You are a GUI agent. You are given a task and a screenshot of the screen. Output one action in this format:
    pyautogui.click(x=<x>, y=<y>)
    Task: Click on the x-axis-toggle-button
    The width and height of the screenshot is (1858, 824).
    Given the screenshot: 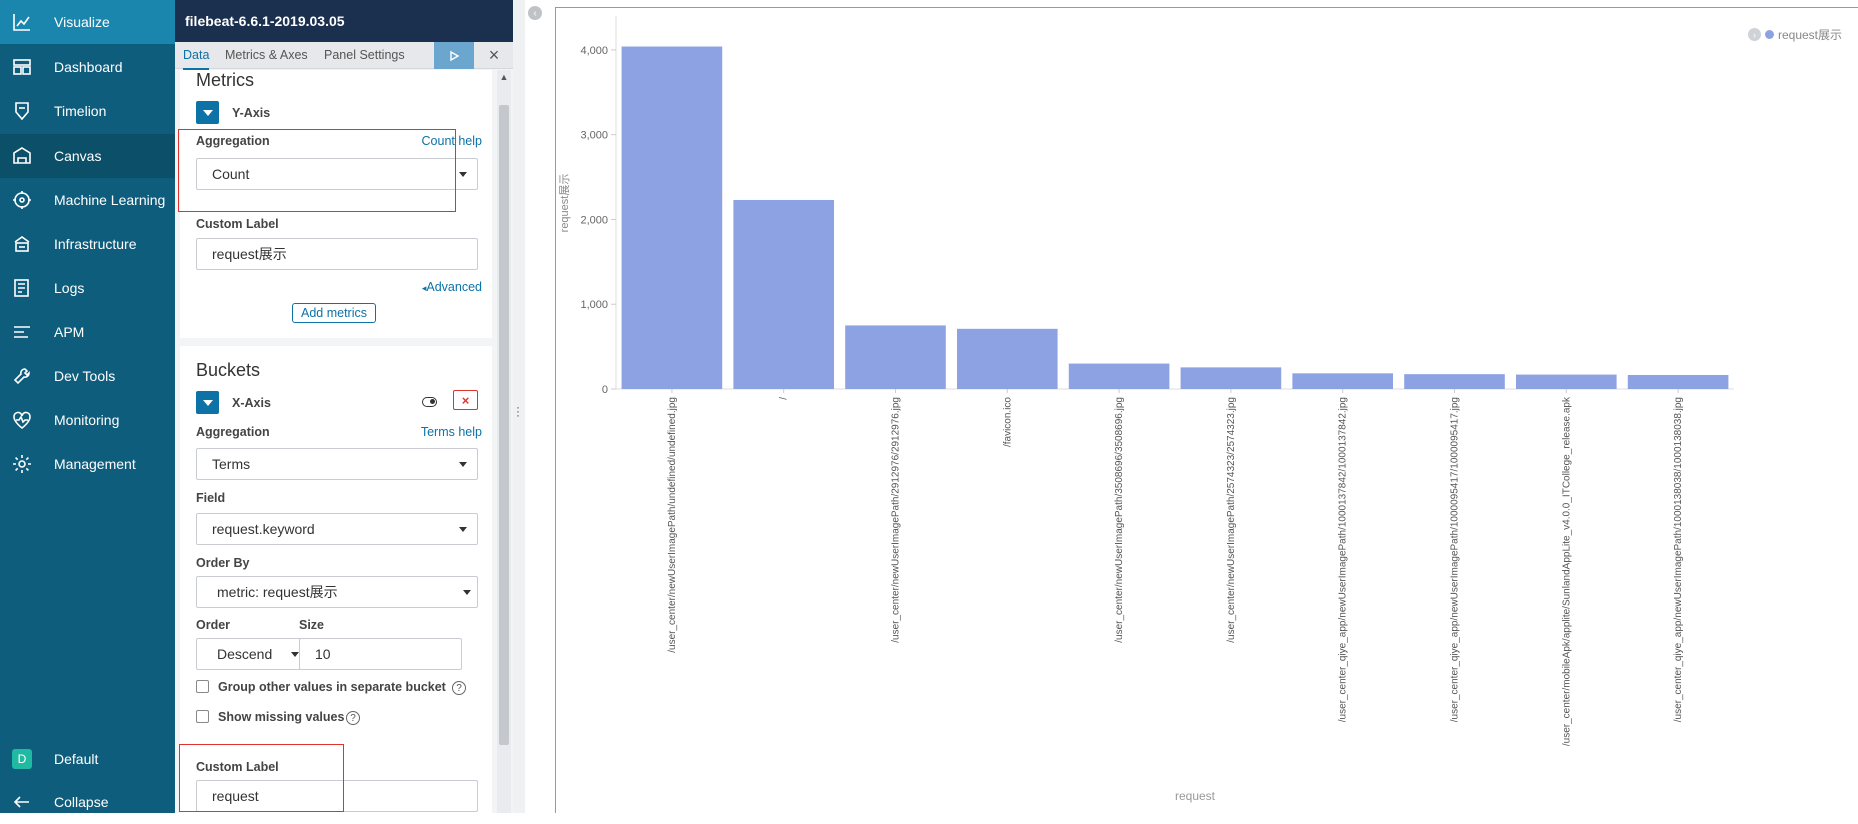 What is the action you would take?
    pyautogui.click(x=207, y=402)
    